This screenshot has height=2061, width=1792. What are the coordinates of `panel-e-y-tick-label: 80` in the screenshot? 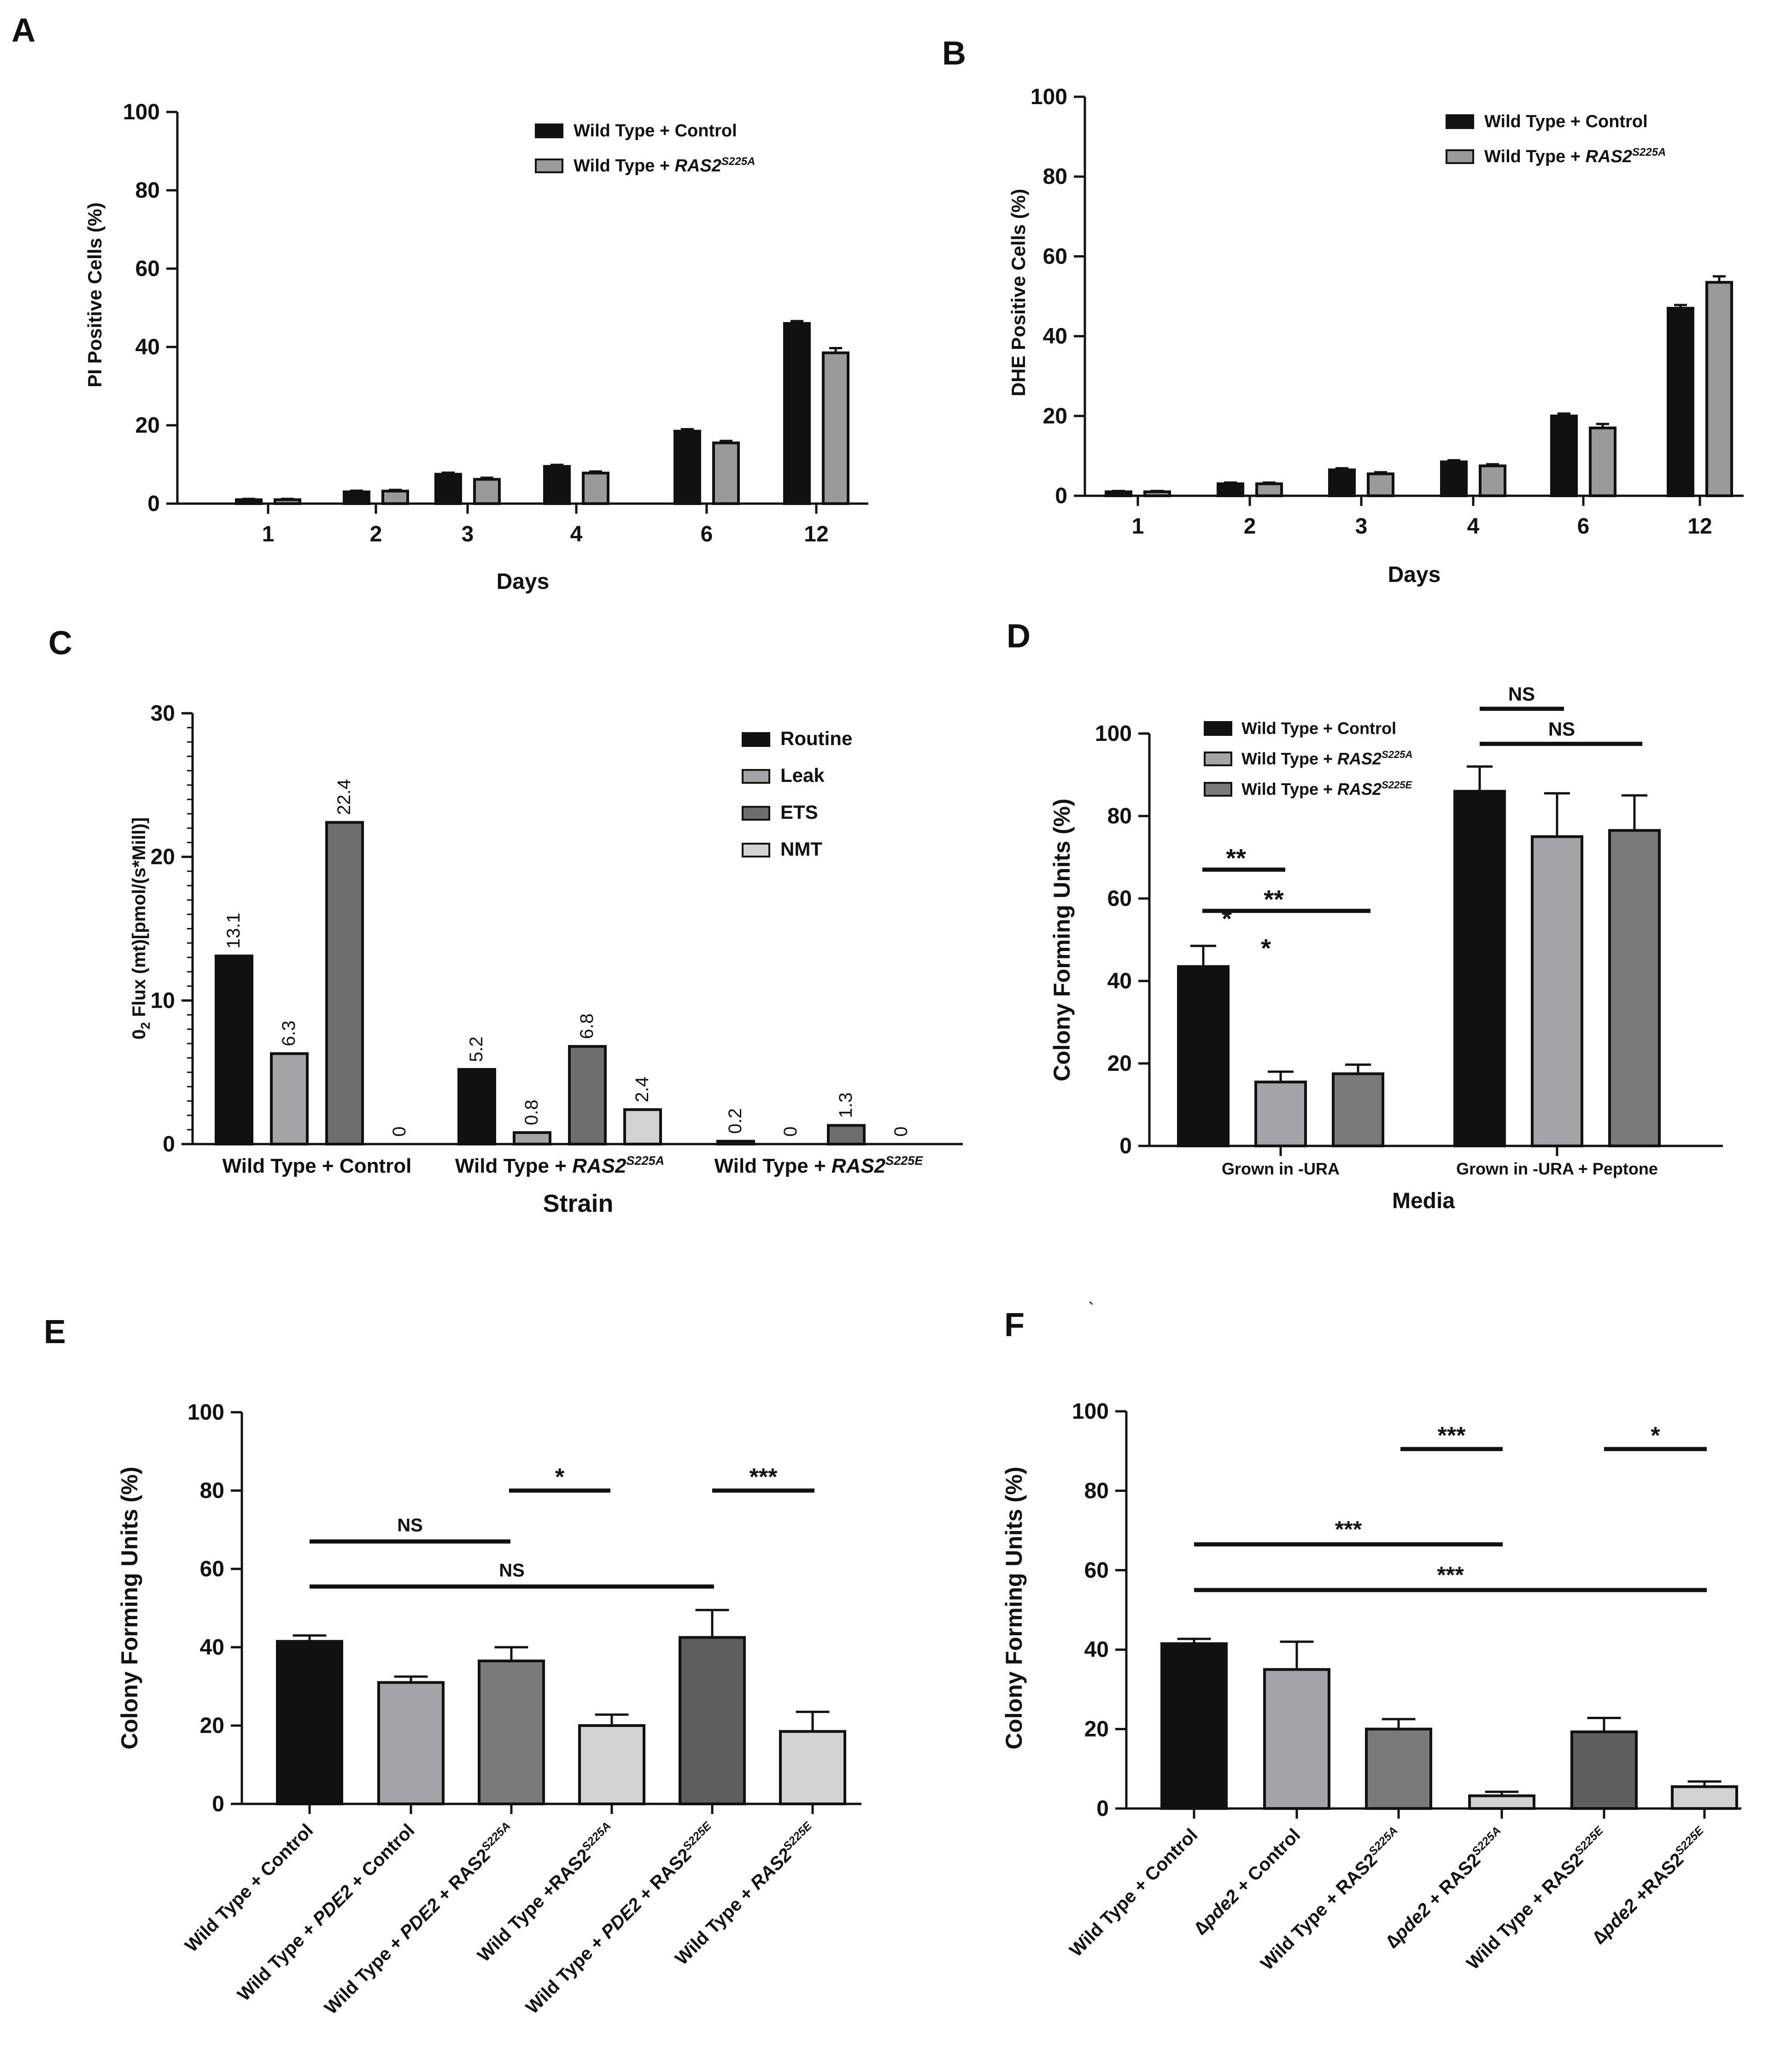 It's located at (212, 1491).